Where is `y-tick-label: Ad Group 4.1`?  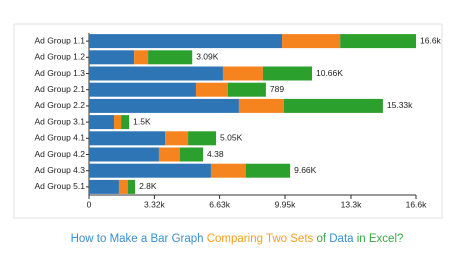
y-tick-label: Ad Group 4.1 is located at coordinates (59, 138).